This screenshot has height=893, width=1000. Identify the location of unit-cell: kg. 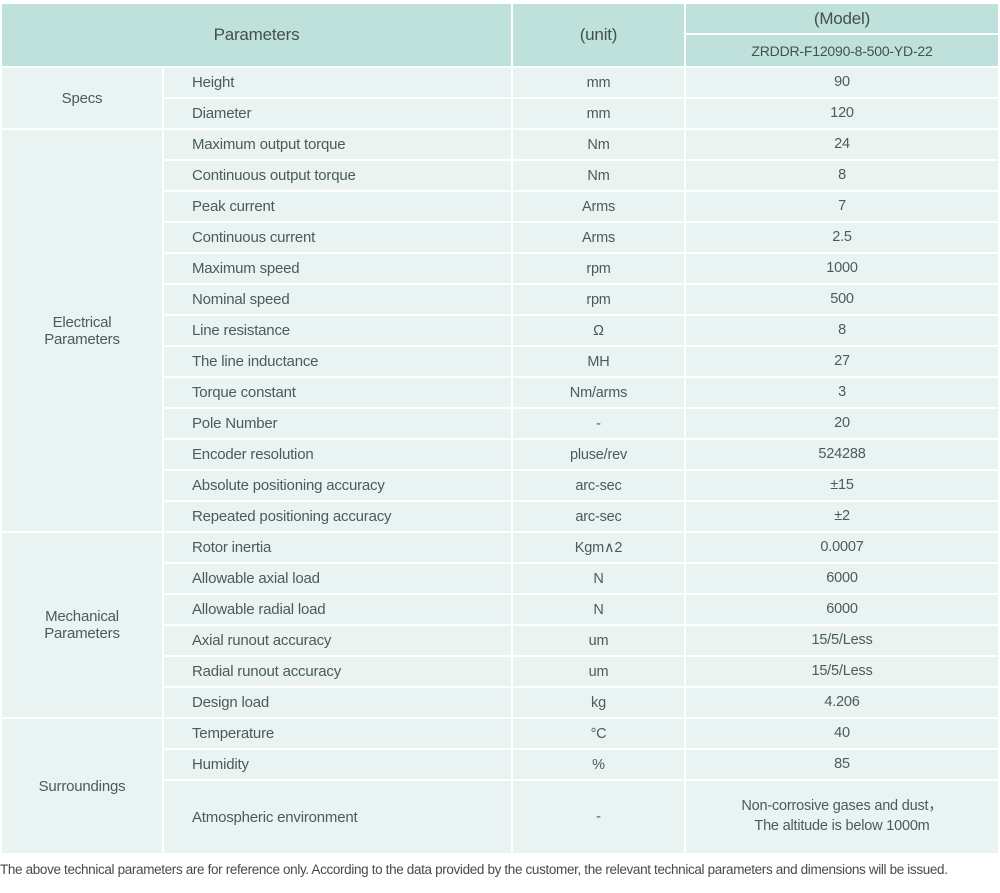
(598, 702).